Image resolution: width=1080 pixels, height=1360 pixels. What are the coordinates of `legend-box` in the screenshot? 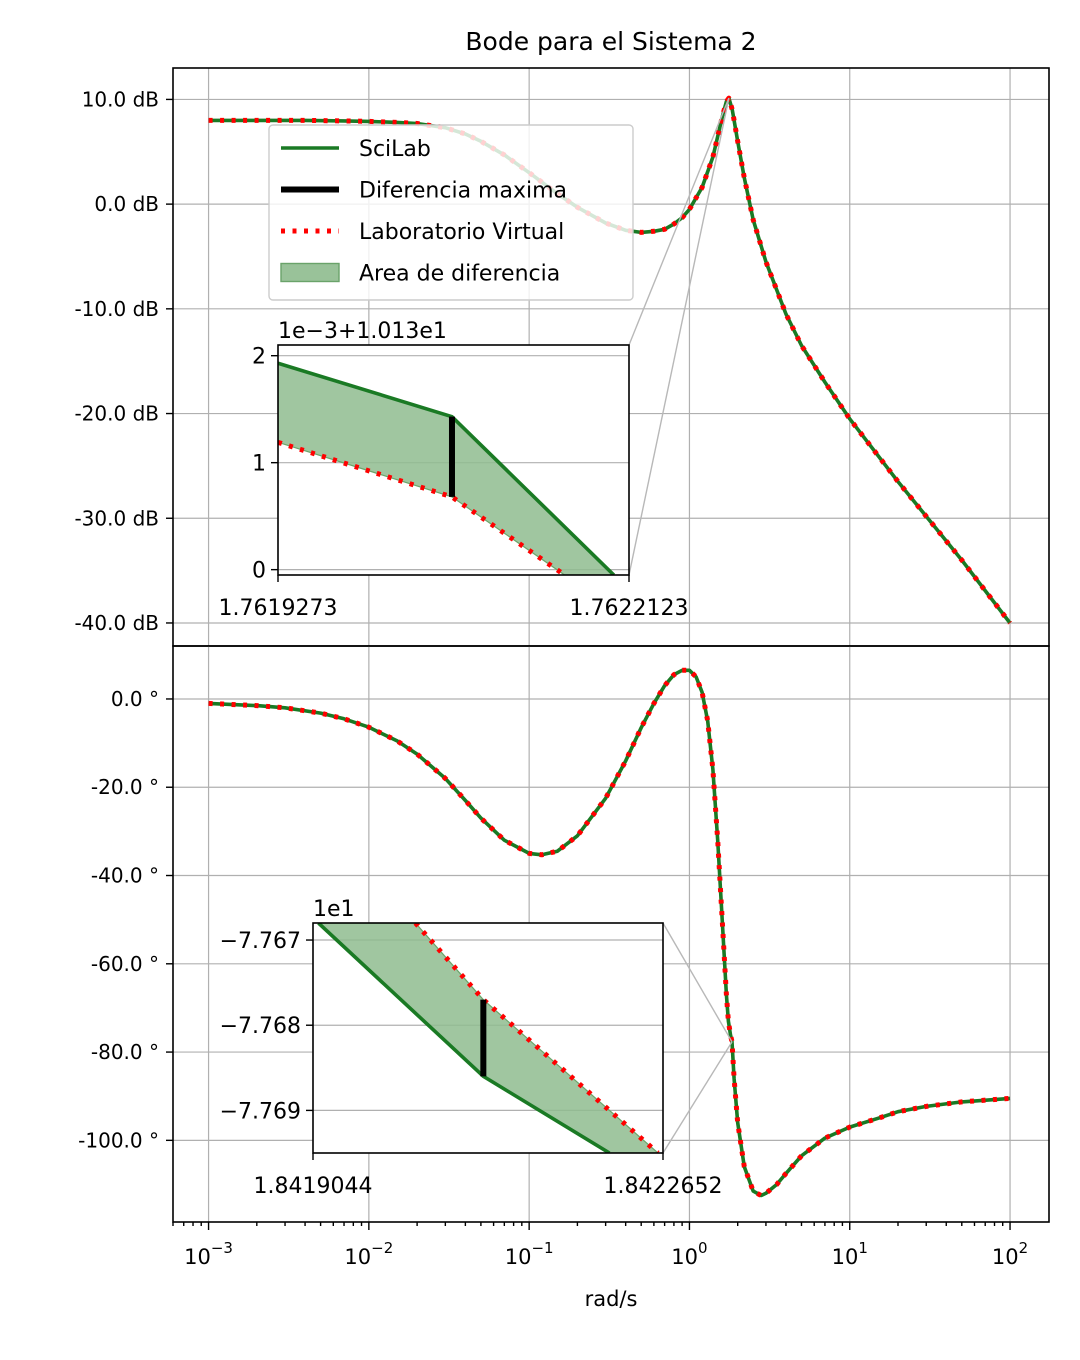 It's located at (451, 212).